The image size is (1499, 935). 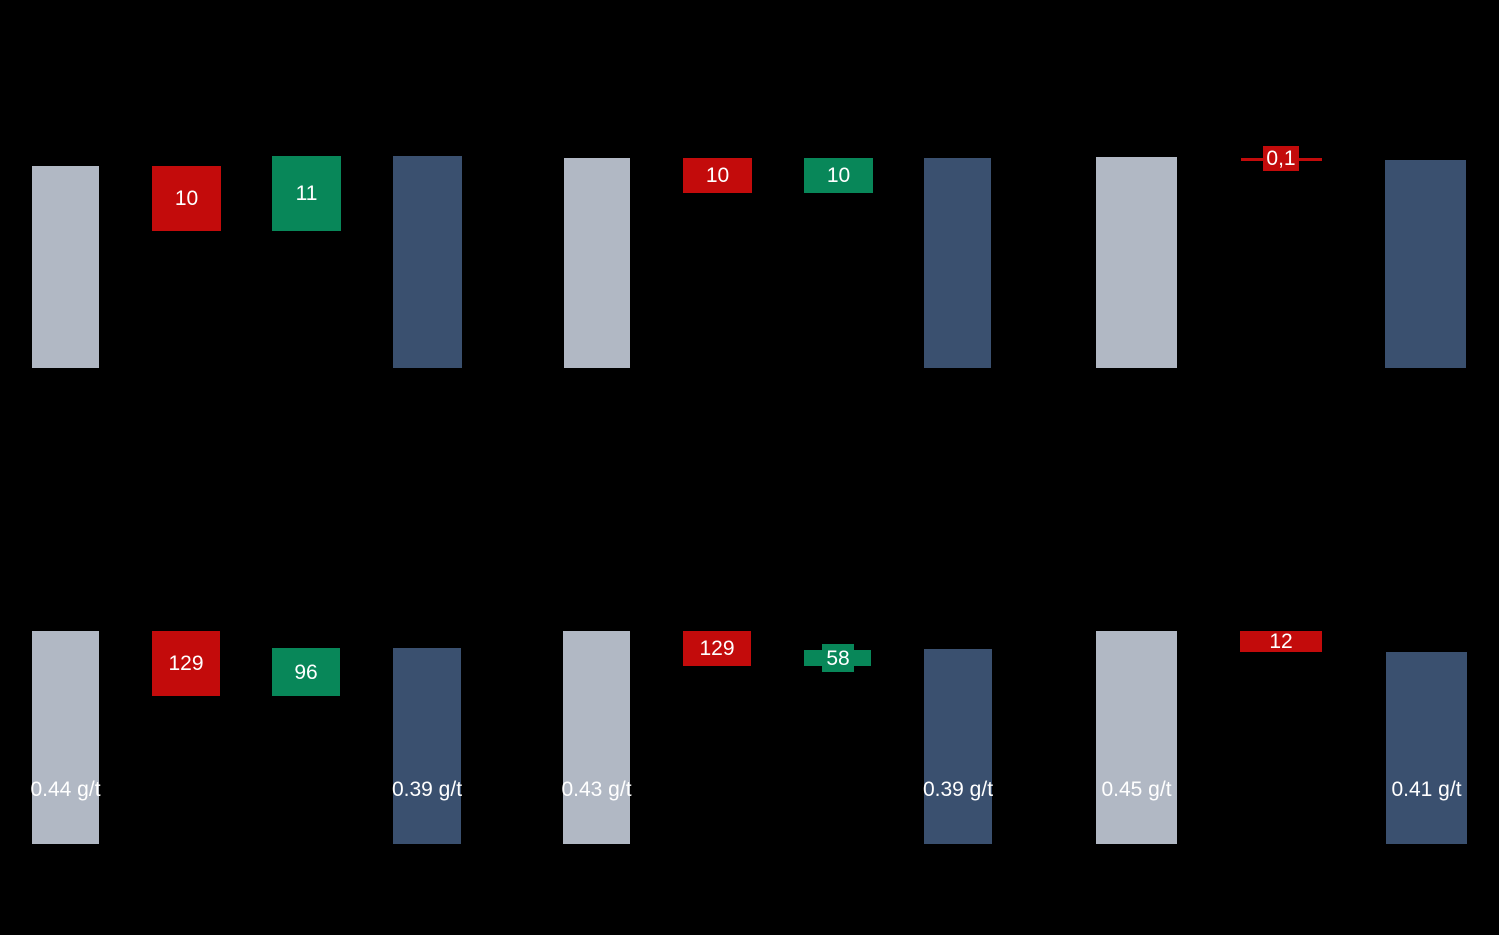 I want to click on top-middle-decrease-bar, so click(x=717, y=175).